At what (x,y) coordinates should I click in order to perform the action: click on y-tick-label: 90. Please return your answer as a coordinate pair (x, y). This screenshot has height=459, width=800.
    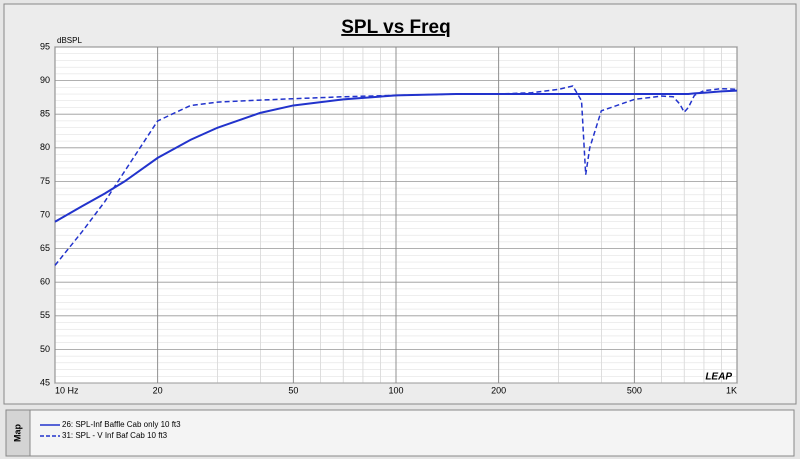
    Looking at the image, I should click on (45, 80).